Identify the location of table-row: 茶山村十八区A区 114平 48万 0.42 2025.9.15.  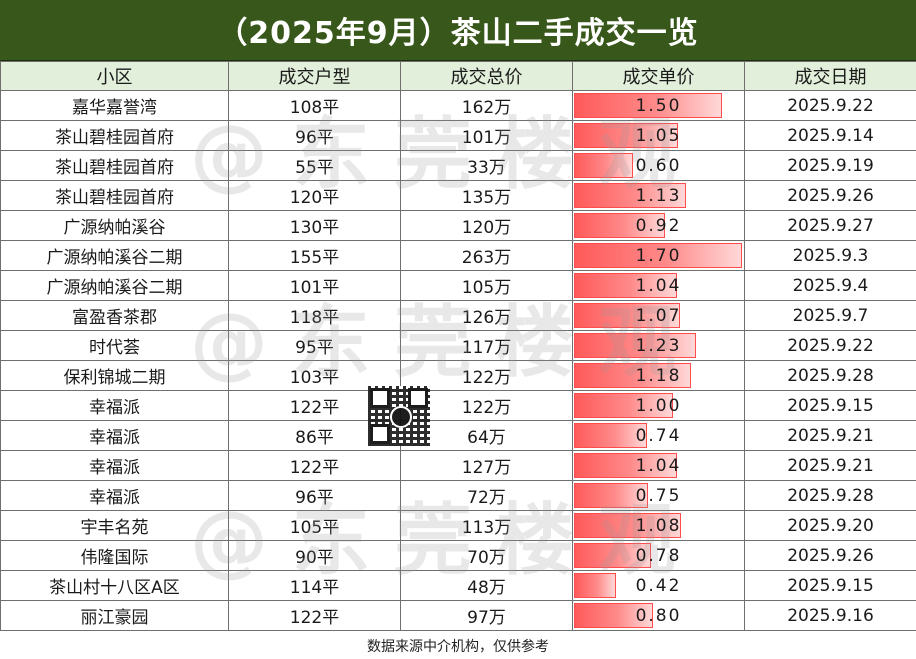
(458, 585).